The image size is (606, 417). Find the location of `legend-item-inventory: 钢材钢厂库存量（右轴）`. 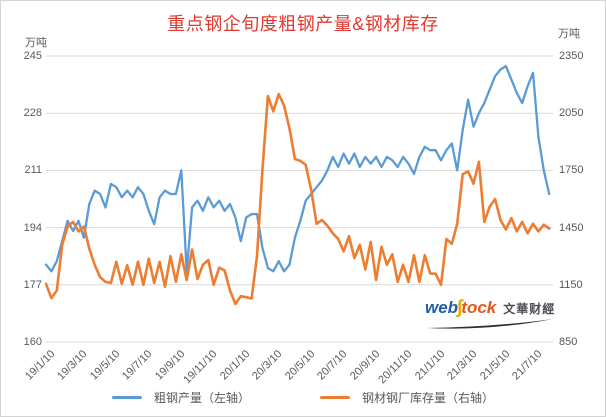

legend-item-inventory: 钢材钢厂库存量（右轴） is located at coordinates (407, 397).